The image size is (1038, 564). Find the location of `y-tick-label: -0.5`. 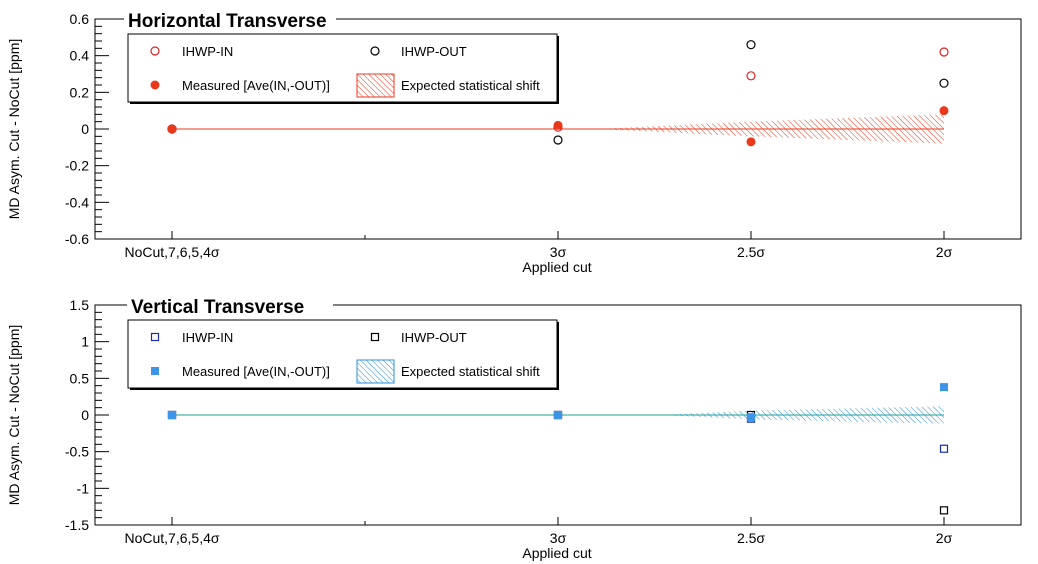

y-tick-label: -0.5 is located at coordinates (77, 452).